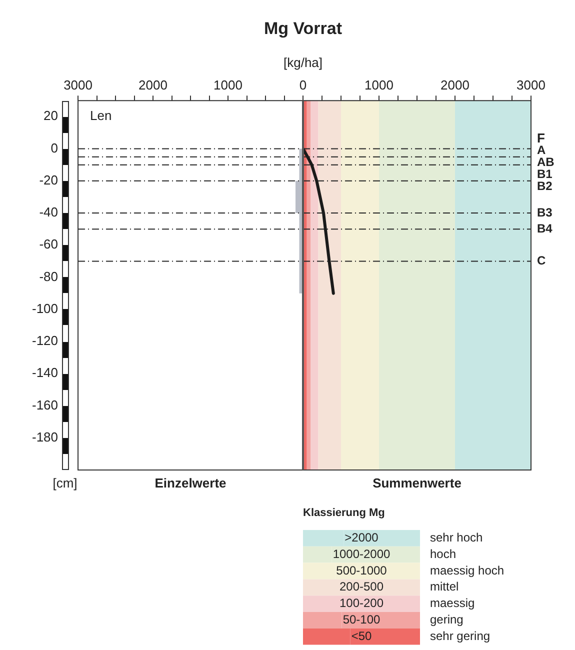 This screenshot has width=575, height=650. What do you see at coordinates (45, 372) in the screenshot?
I see `y-tick-label: -140` at bounding box center [45, 372].